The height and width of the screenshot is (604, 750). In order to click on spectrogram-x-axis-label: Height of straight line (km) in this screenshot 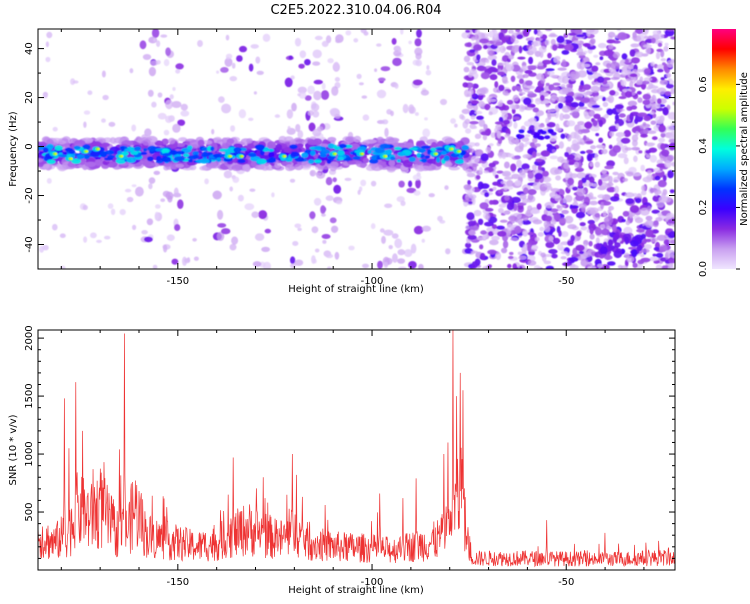, I will do `click(356, 289)`.